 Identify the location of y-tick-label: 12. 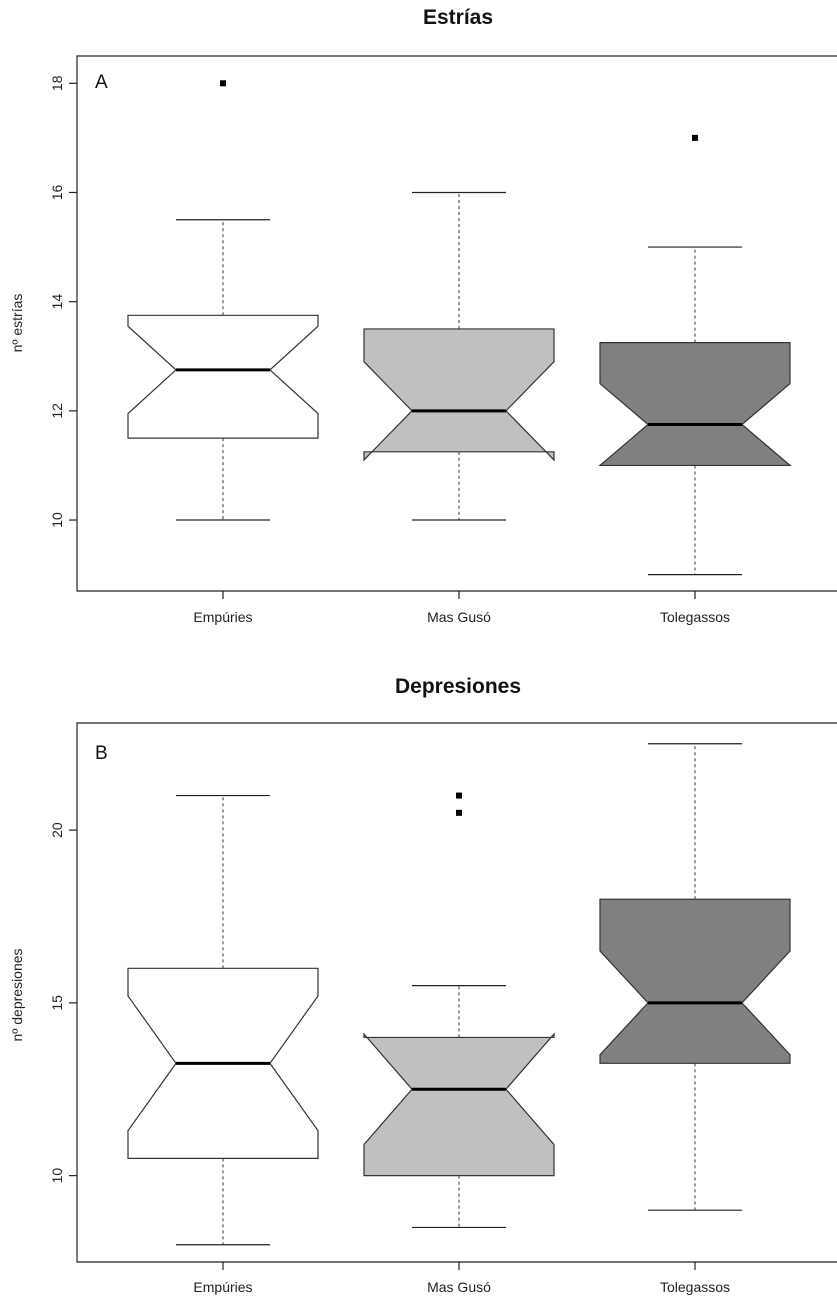
(57, 411).